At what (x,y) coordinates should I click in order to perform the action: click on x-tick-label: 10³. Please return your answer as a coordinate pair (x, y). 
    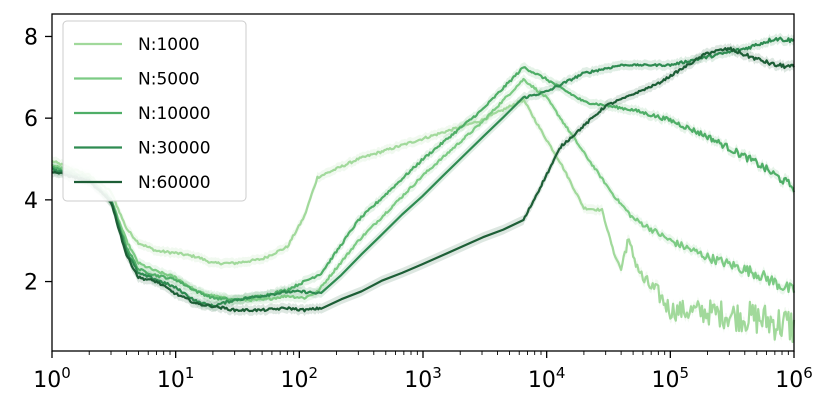
    Looking at the image, I should click on (423, 378).